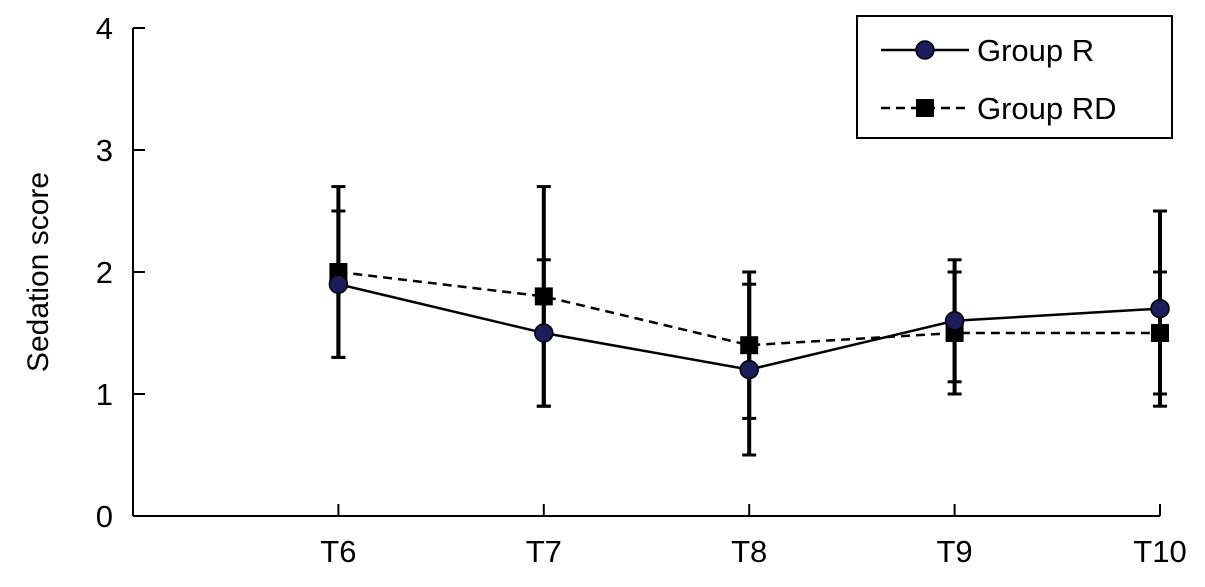  I want to click on x-tick-label: T9, so click(955, 551).